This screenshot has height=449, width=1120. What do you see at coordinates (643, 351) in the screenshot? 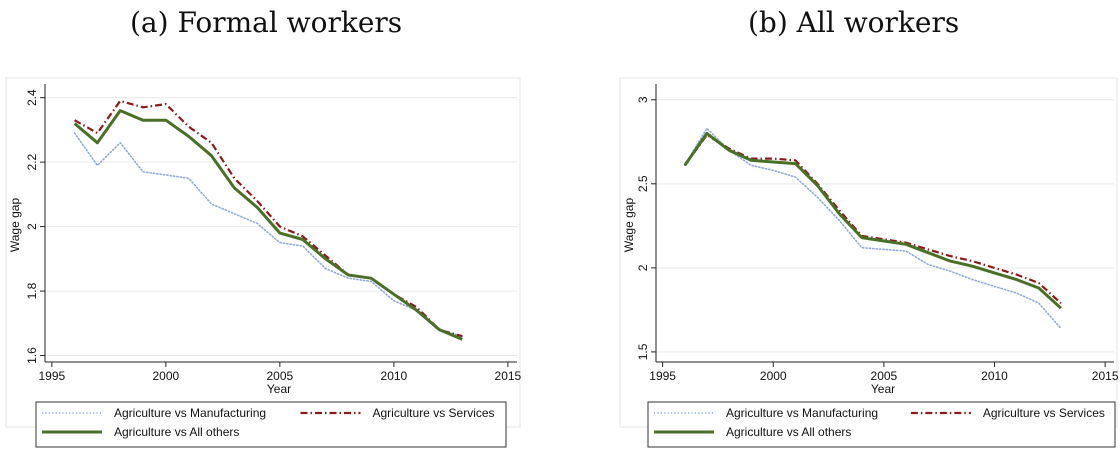
I see `y-tick-label: 1.5` at bounding box center [643, 351].